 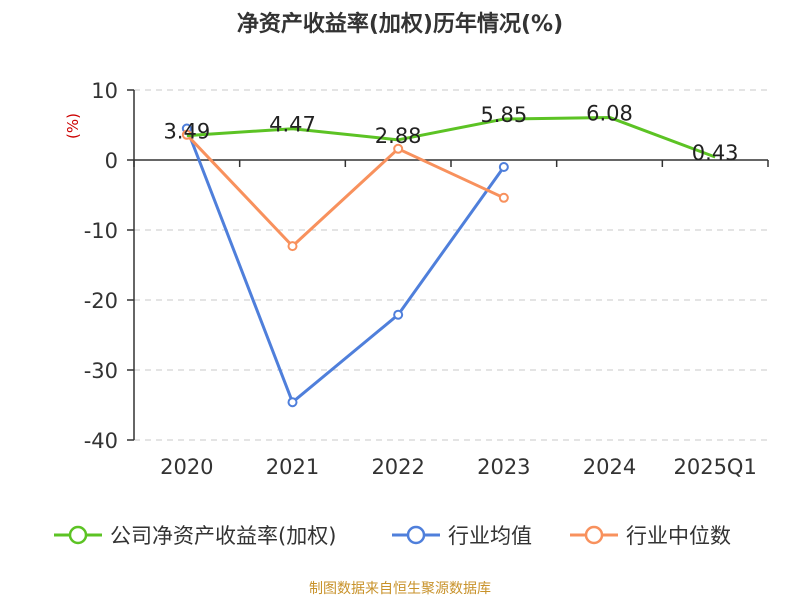 I want to click on y-tick-label: -10, so click(x=101, y=231).